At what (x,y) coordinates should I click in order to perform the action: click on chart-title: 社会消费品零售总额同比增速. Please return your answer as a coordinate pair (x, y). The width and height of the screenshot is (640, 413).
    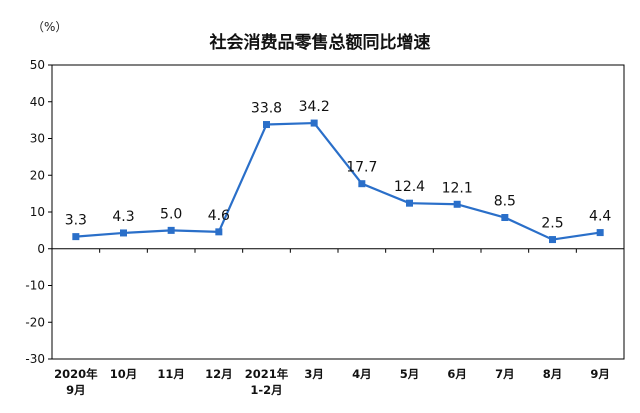
    Looking at the image, I should click on (320, 43).